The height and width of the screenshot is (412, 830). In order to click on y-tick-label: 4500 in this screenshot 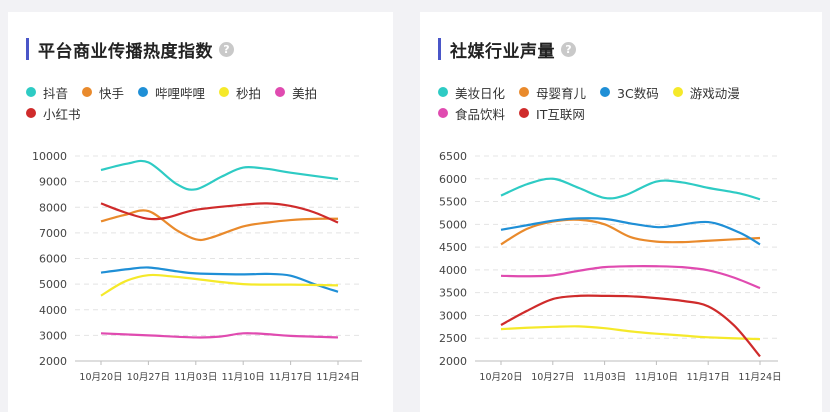, I will do `click(453, 247)`.